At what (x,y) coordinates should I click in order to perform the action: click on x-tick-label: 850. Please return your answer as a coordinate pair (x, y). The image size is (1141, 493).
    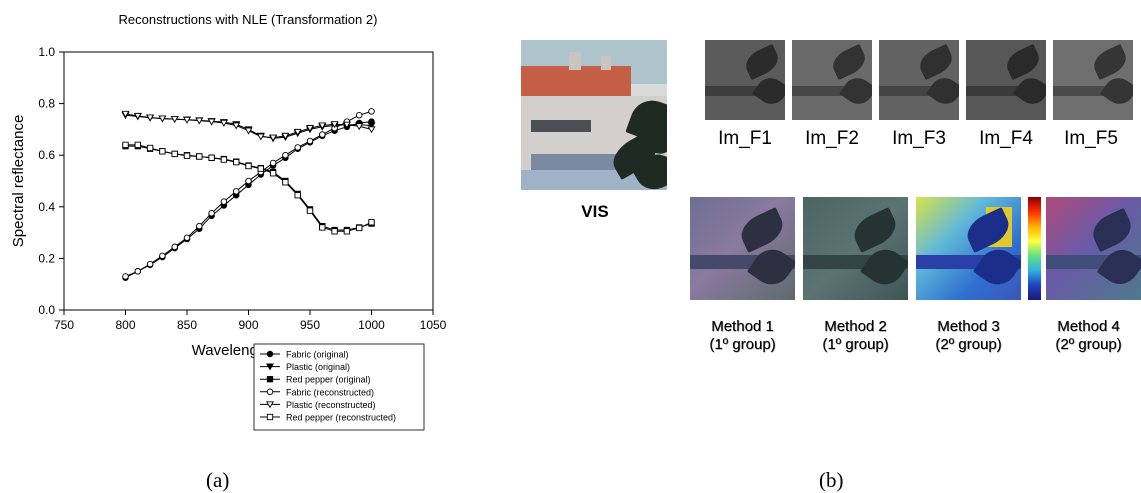
    Looking at the image, I should click on (187, 325).